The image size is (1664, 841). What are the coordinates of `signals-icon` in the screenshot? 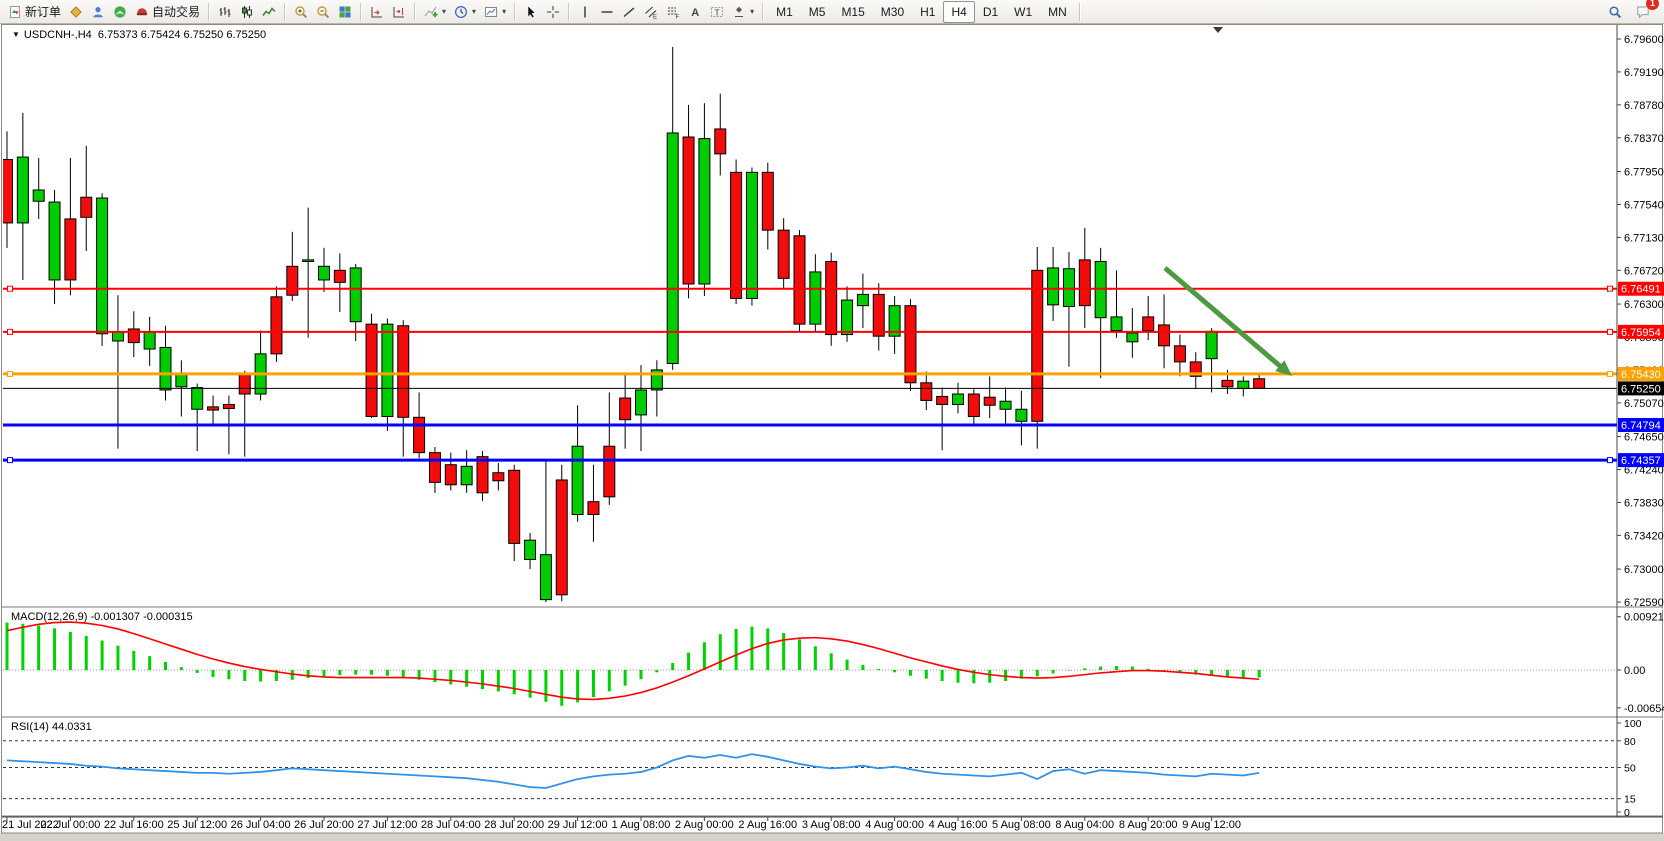 It's located at (120, 12).